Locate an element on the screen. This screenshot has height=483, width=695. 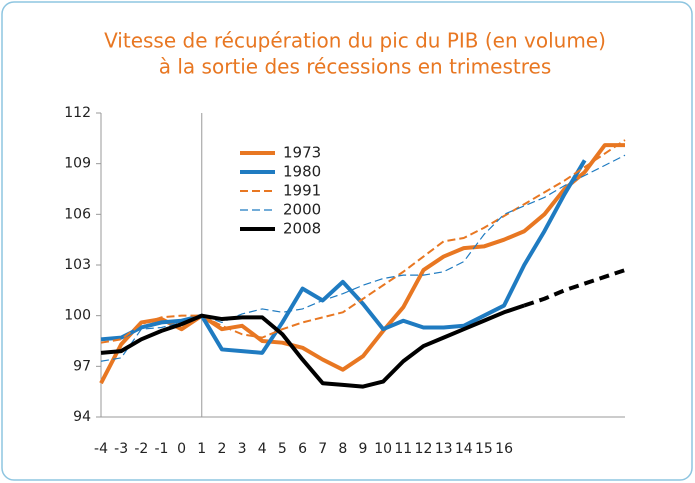
x-tick-label: 1 is located at coordinates (201, 449).